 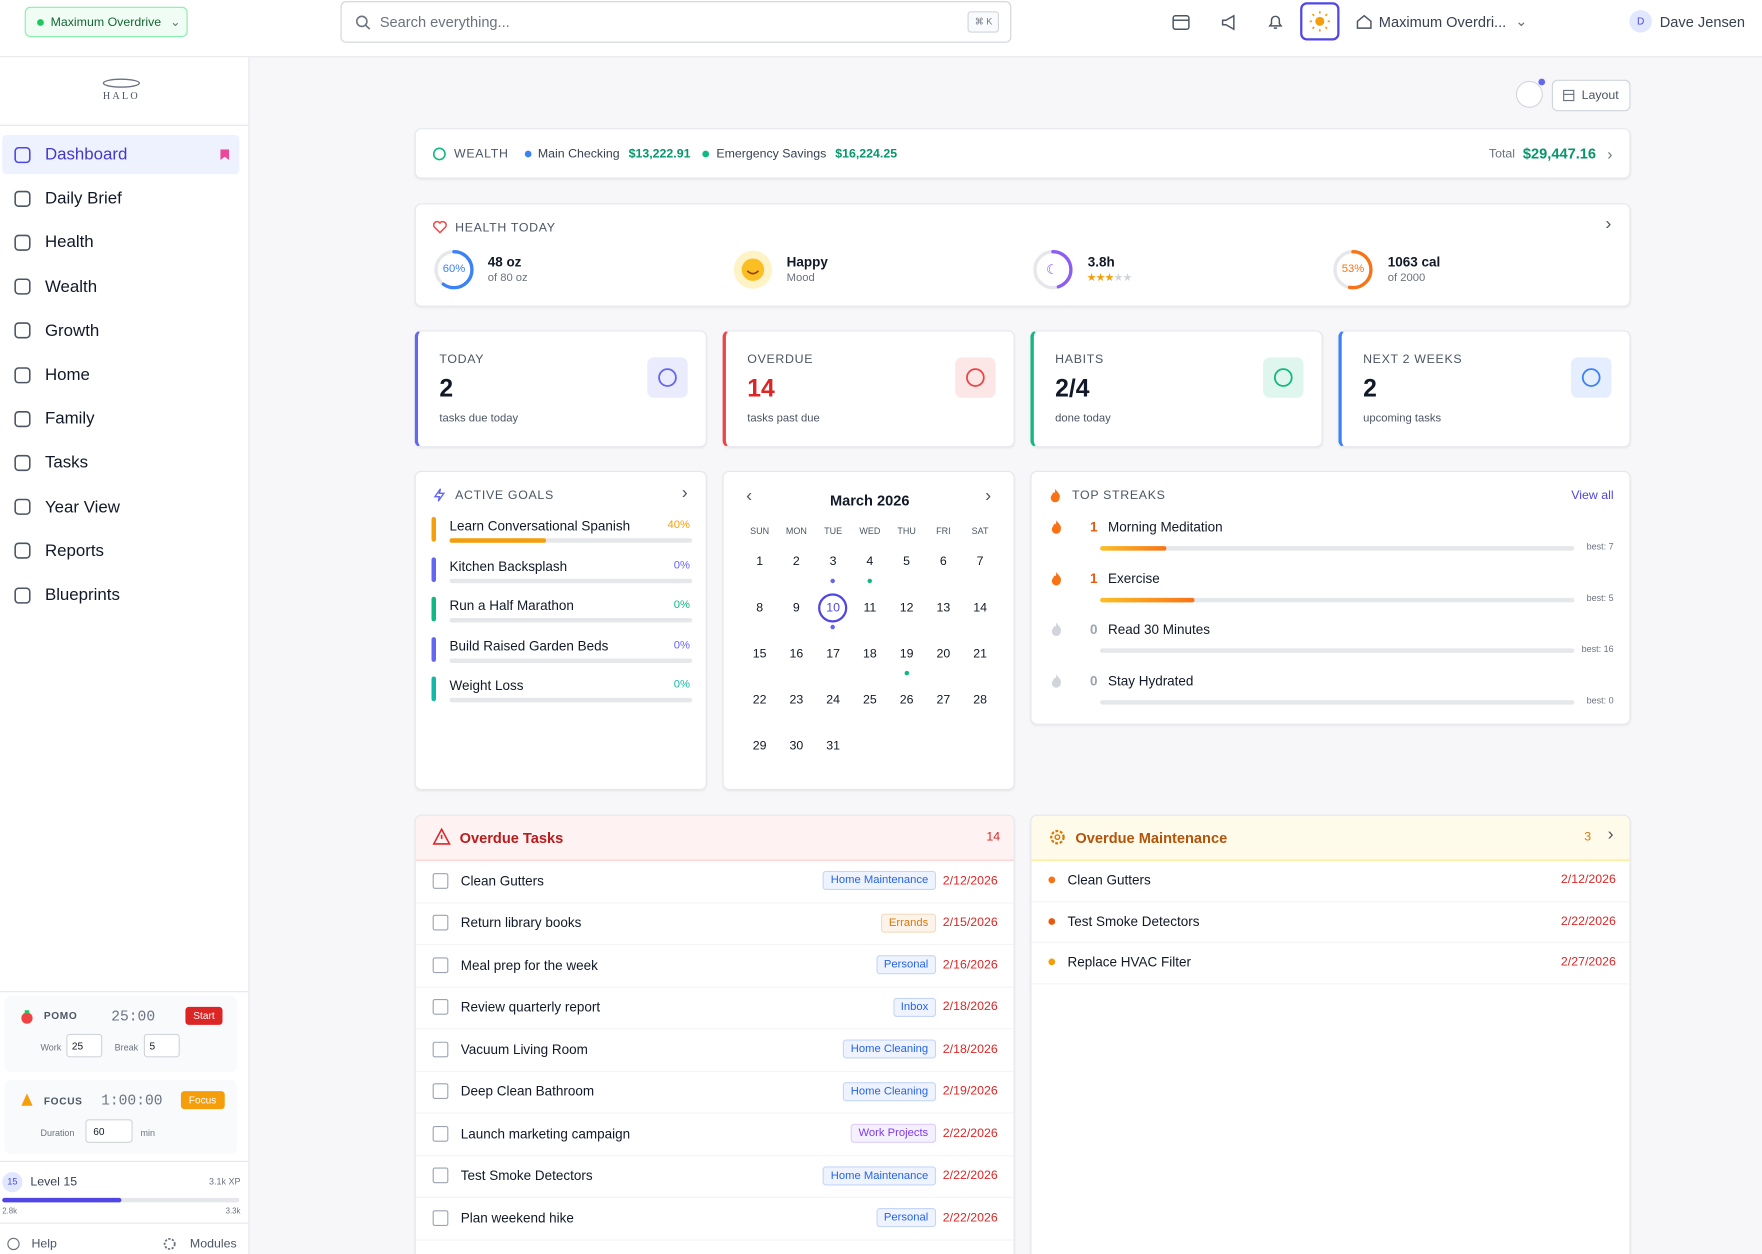 I want to click on help-button, so click(x=1530, y=93).